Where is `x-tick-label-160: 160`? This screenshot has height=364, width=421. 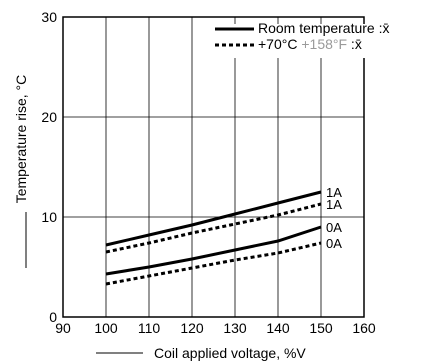 x-tick-label-160: 160 is located at coordinates (364, 328).